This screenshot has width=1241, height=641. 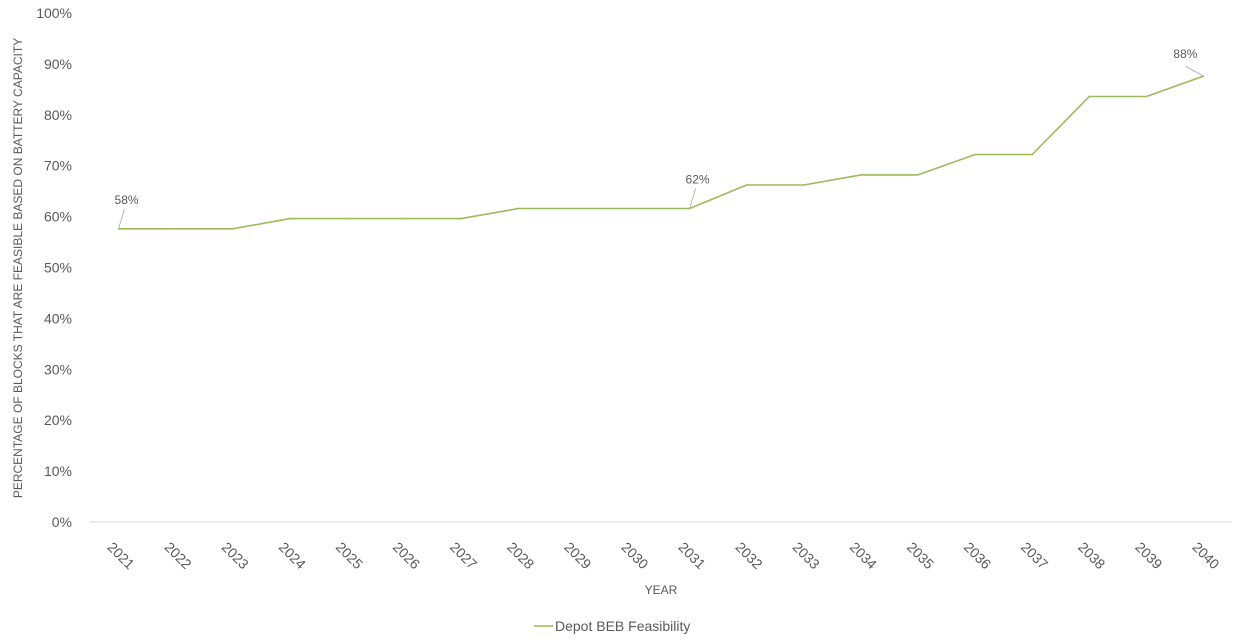 I want to click on y-tick-label: 80%, so click(x=58, y=115).